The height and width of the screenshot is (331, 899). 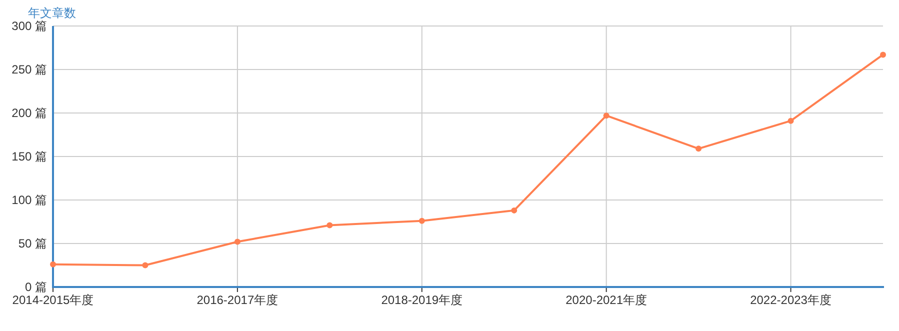 I want to click on y-tick-label: 50 篇, so click(x=32, y=243).